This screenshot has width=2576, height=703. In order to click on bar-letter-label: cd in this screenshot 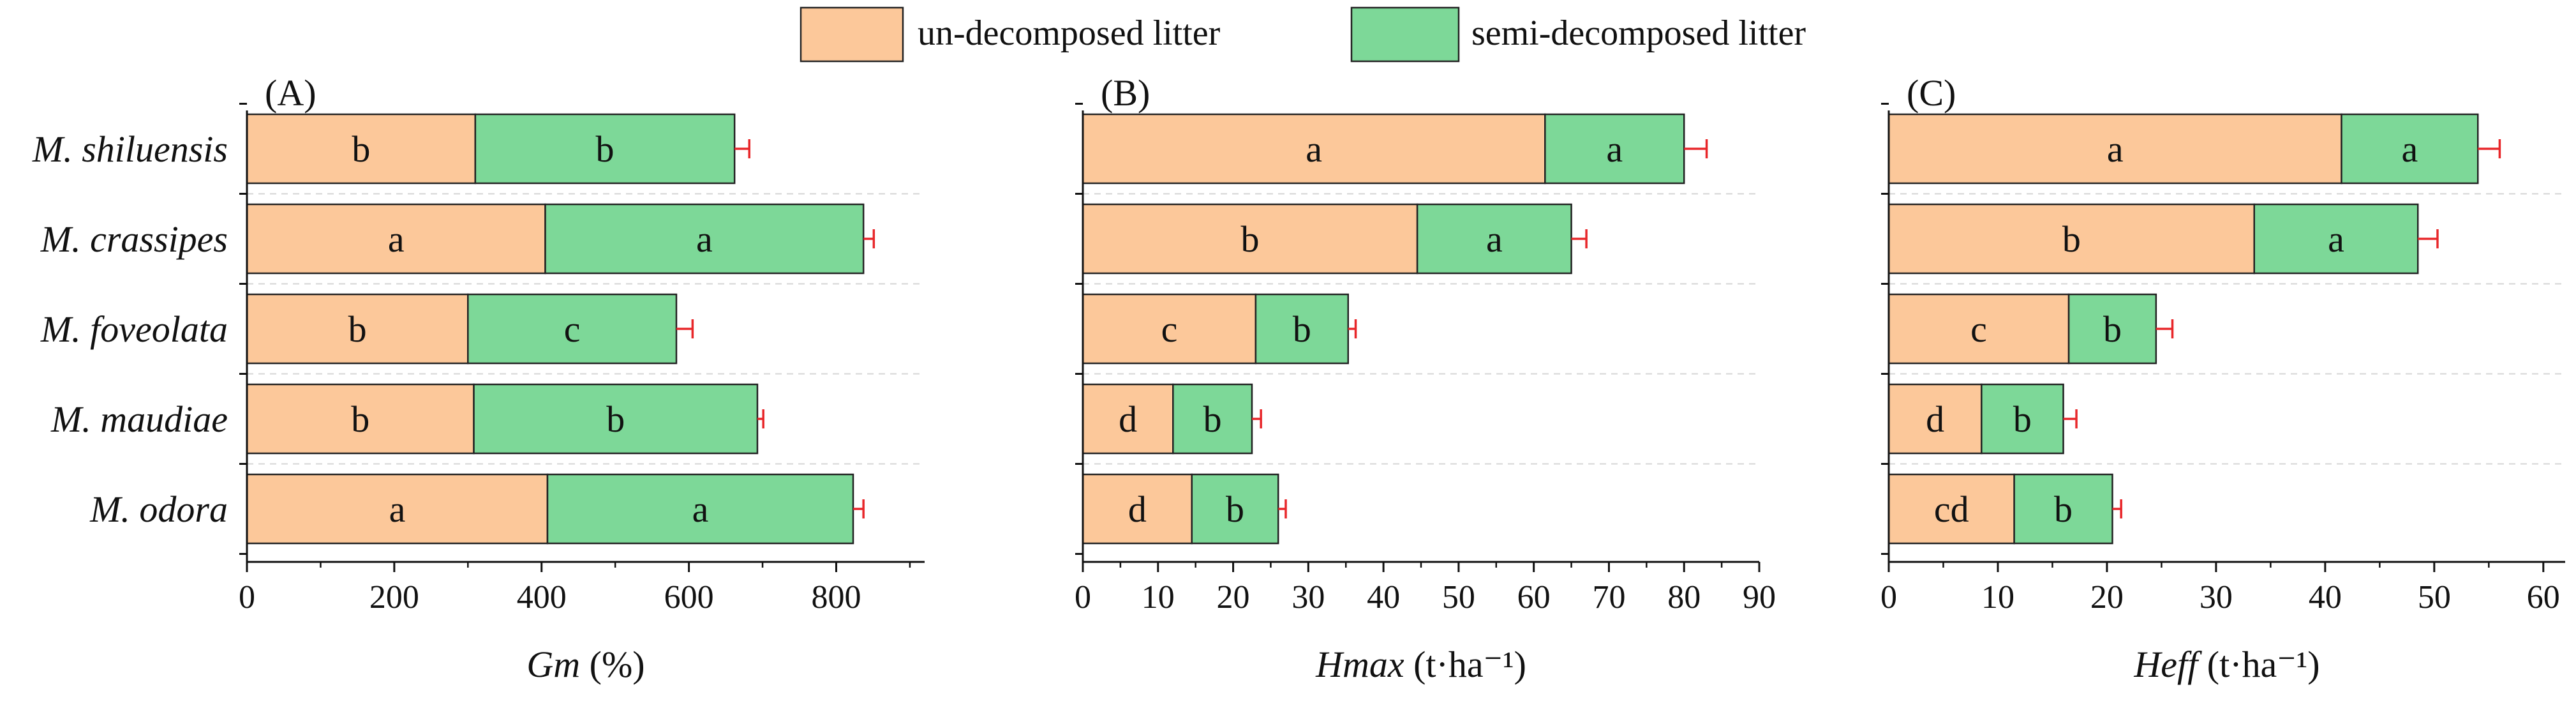, I will do `click(1951, 509)`.